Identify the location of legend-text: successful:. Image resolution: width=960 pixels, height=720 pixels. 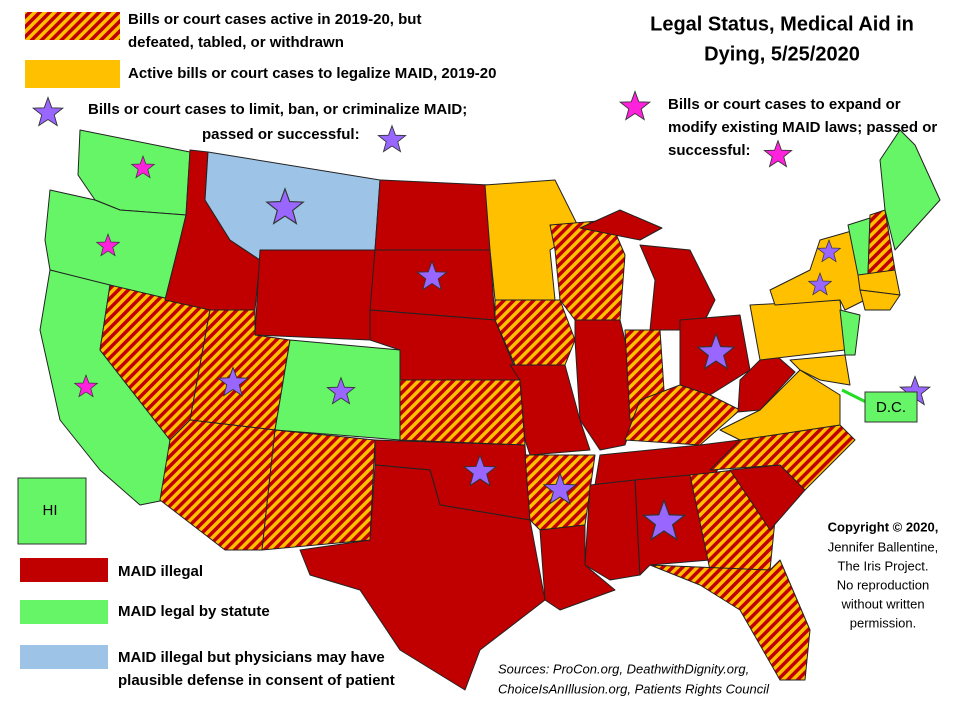
(709, 150).